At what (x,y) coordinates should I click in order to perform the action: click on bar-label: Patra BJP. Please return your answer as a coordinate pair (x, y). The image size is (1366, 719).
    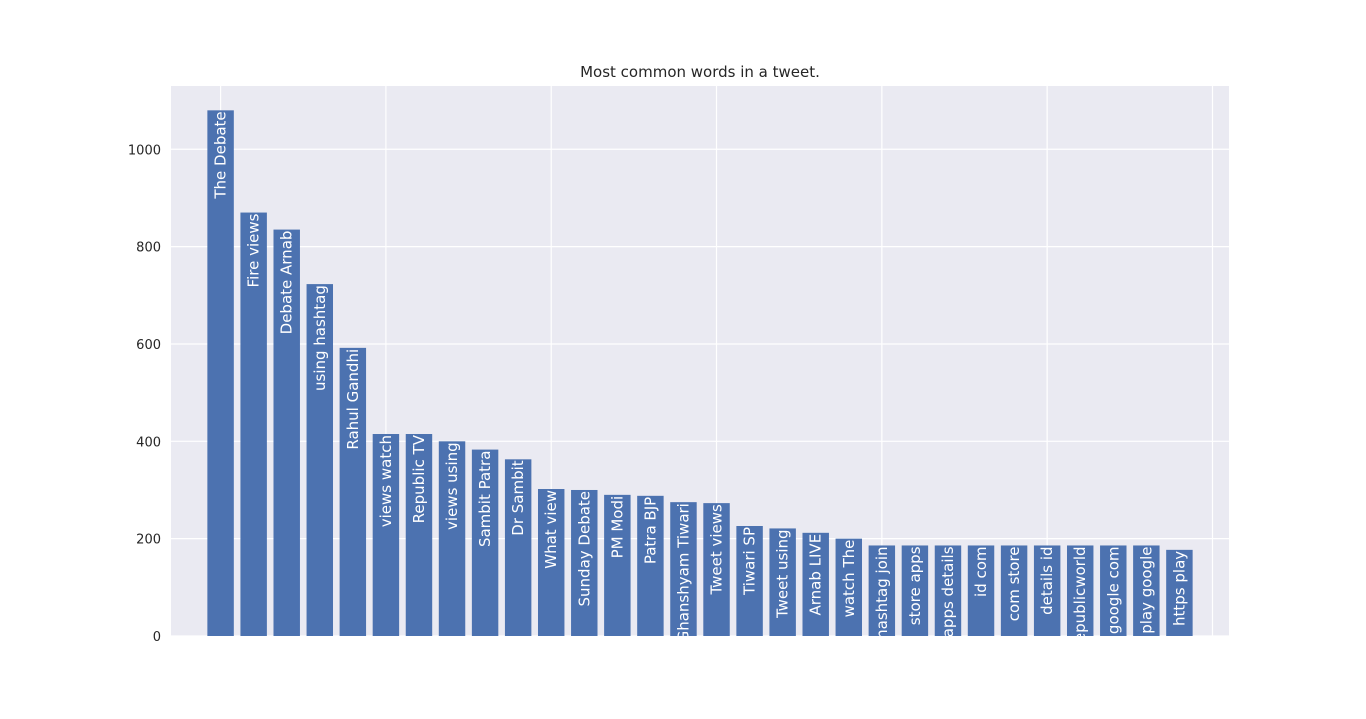
    Looking at the image, I should click on (650, 530).